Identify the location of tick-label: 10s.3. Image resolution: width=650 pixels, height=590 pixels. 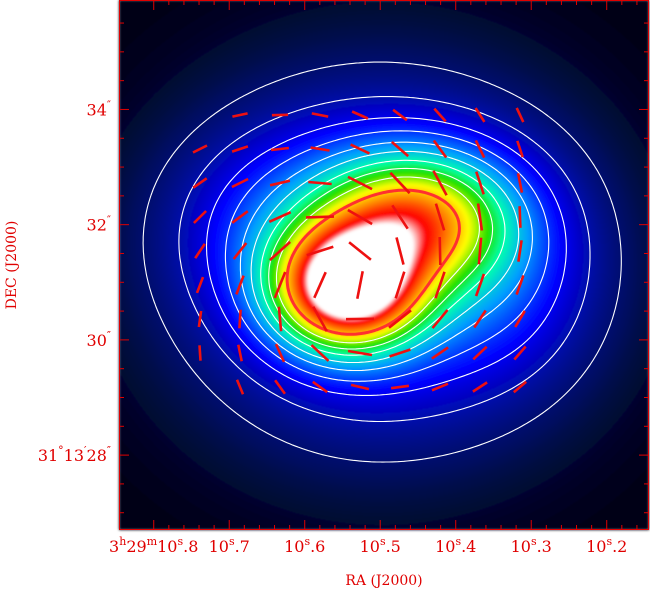
(531, 545).